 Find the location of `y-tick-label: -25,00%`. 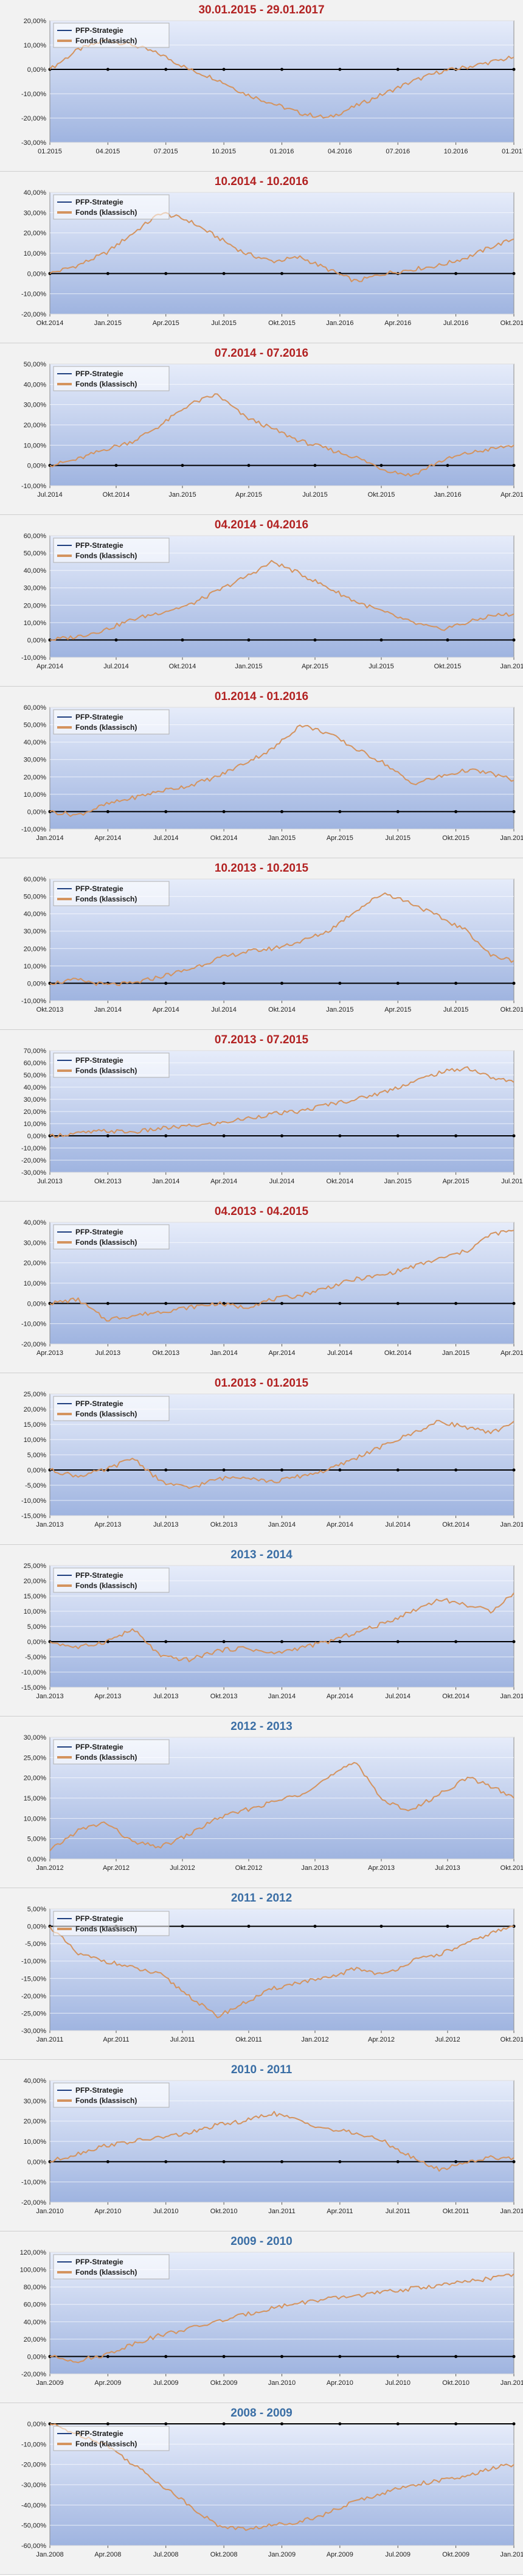

y-tick-label: -25,00% is located at coordinates (34, 2013).